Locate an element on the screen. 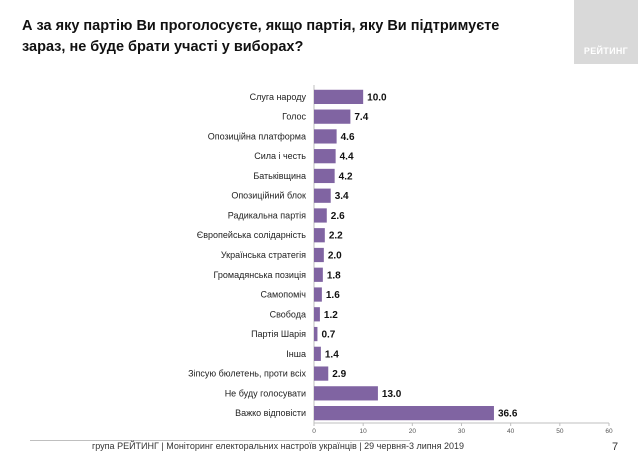 Image resolution: width=638 pixels, height=456 pixels. value-label: 3.4 is located at coordinates (342, 196).